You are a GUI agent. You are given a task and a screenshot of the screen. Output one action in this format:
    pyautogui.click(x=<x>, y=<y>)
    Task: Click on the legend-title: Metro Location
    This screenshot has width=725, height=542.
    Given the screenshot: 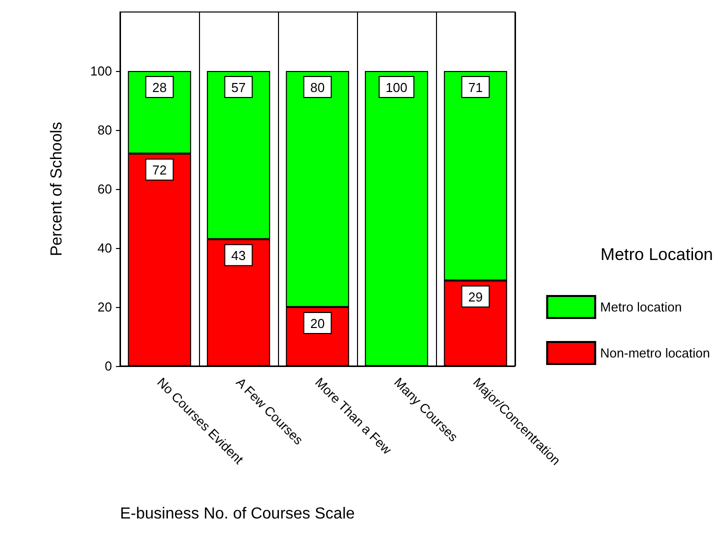 What is the action you would take?
    pyautogui.click(x=656, y=254)
    